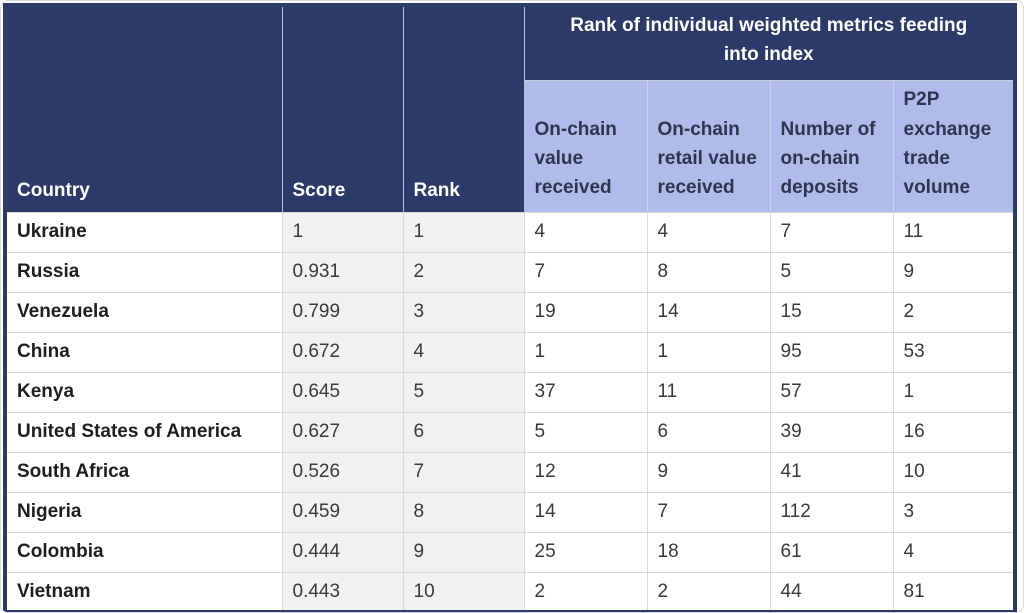  Describe the element at coordinates (708, 472) in the screenshot. I see `metric-cell-retail-value: 9` at that location.